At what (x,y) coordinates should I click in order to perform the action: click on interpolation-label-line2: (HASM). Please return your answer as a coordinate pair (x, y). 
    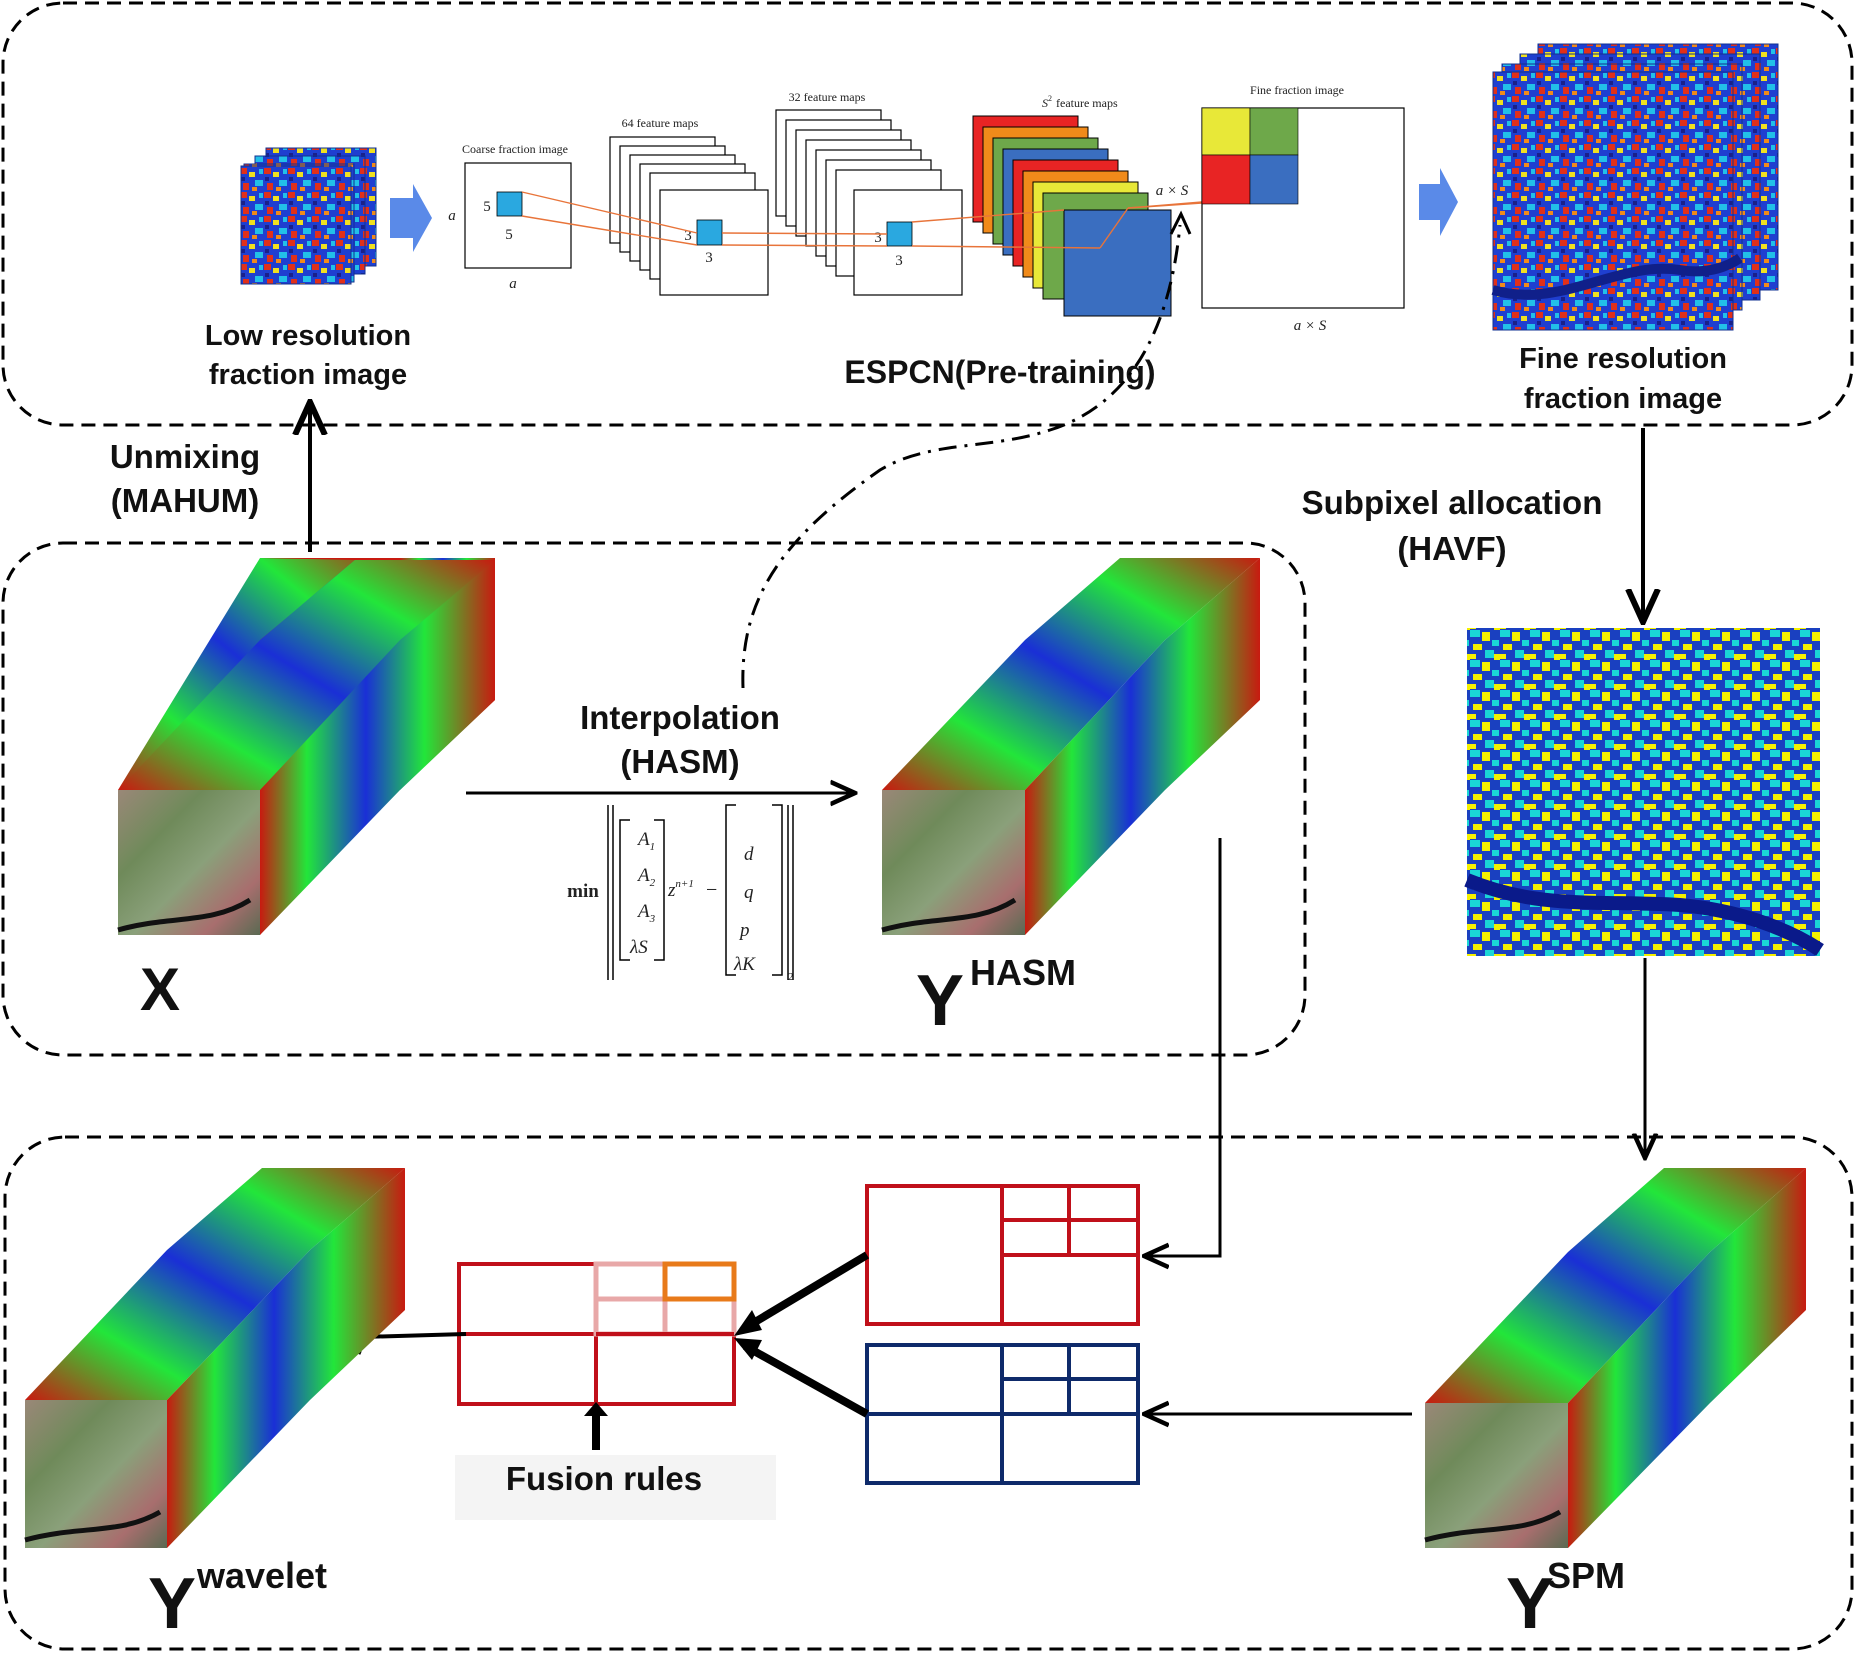
    Looking at the image, I should click on (679, 761).